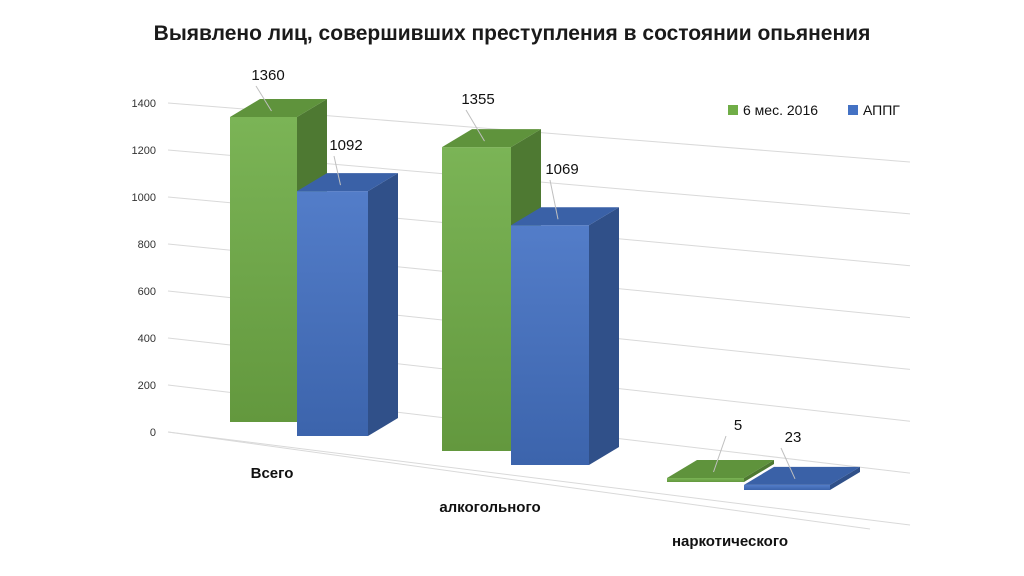 The height and width of the screenshot is (576, 1024). I want to click on data-label: 23, so click(793, 437).